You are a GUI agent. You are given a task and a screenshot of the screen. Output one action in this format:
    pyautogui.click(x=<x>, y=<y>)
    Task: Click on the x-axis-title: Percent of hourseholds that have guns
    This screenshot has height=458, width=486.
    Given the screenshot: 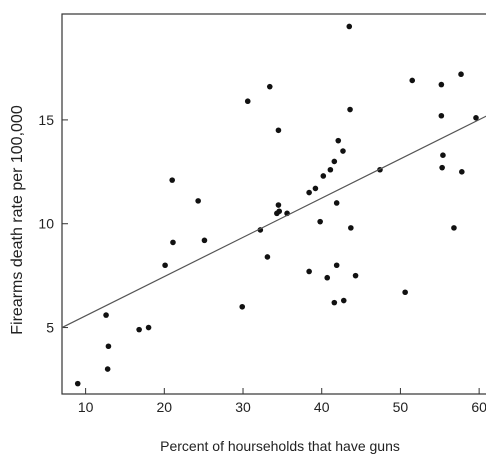 What is the action you would take?
    pyautogui.click(x=280, y=446)
    